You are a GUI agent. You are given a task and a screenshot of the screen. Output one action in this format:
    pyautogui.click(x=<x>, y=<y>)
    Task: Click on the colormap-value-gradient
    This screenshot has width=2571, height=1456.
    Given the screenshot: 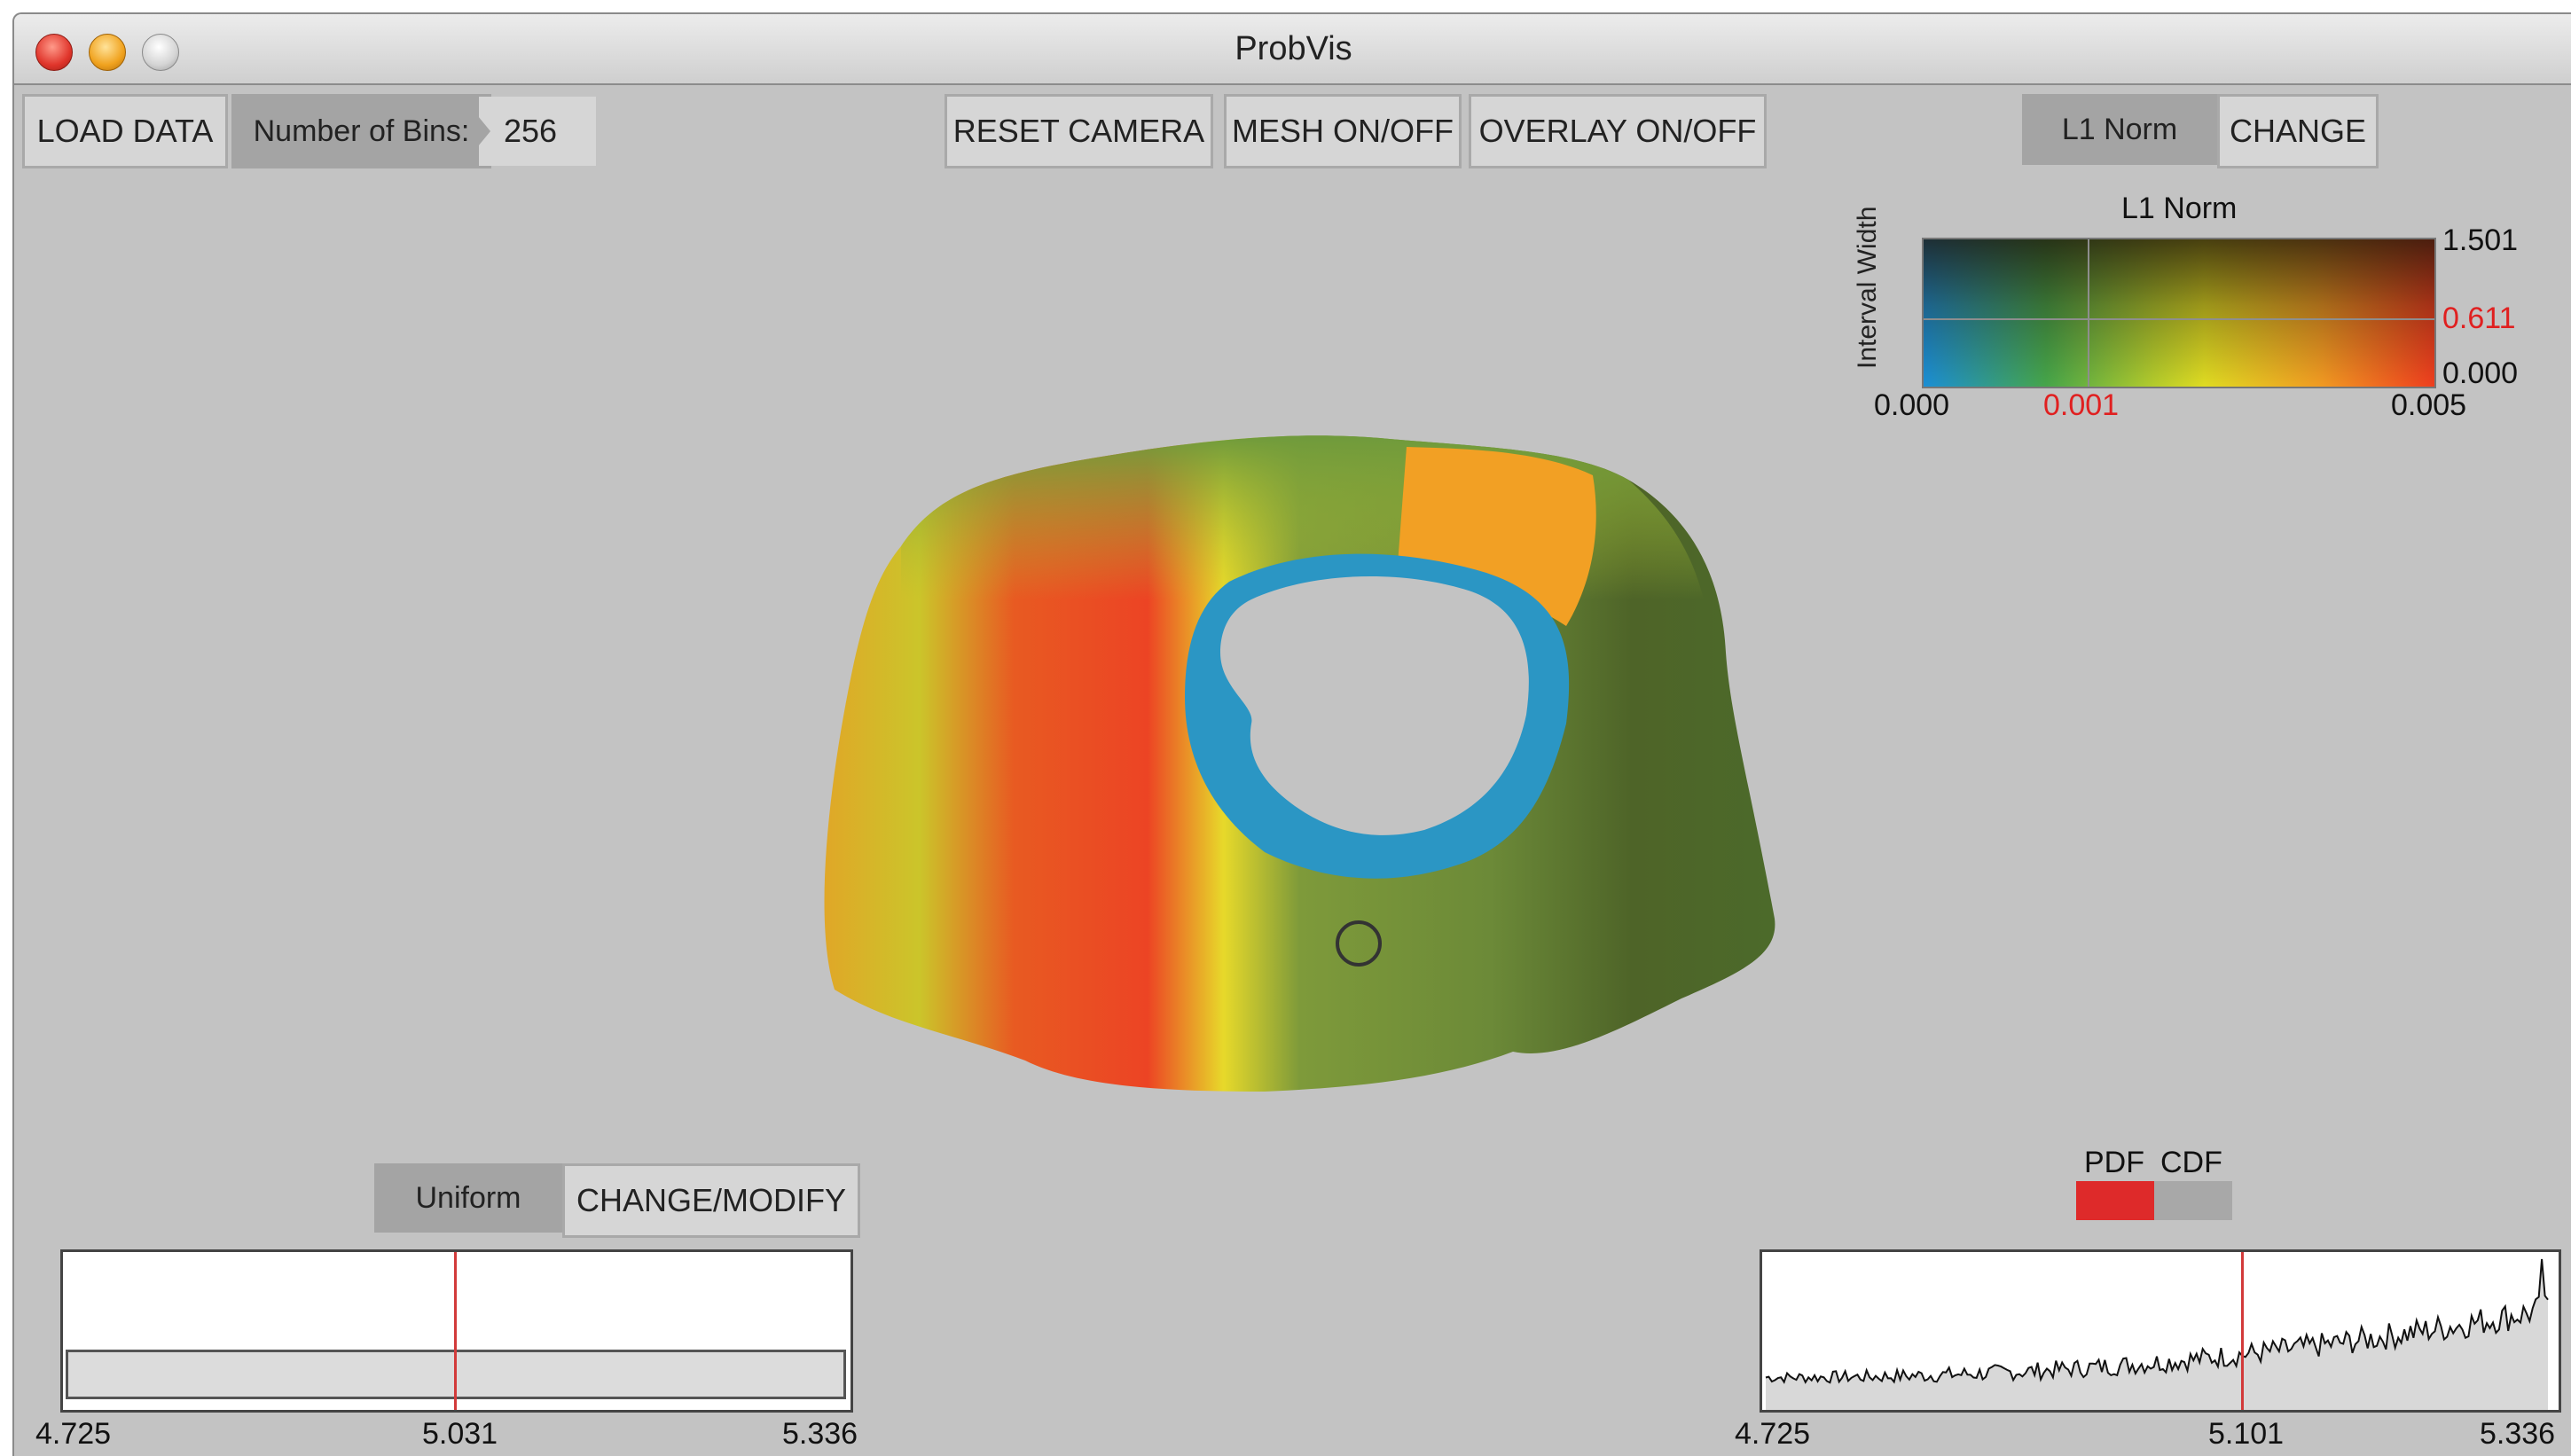 What is the action you would take?
    pyautogui.click(x=2179, y=313)
    